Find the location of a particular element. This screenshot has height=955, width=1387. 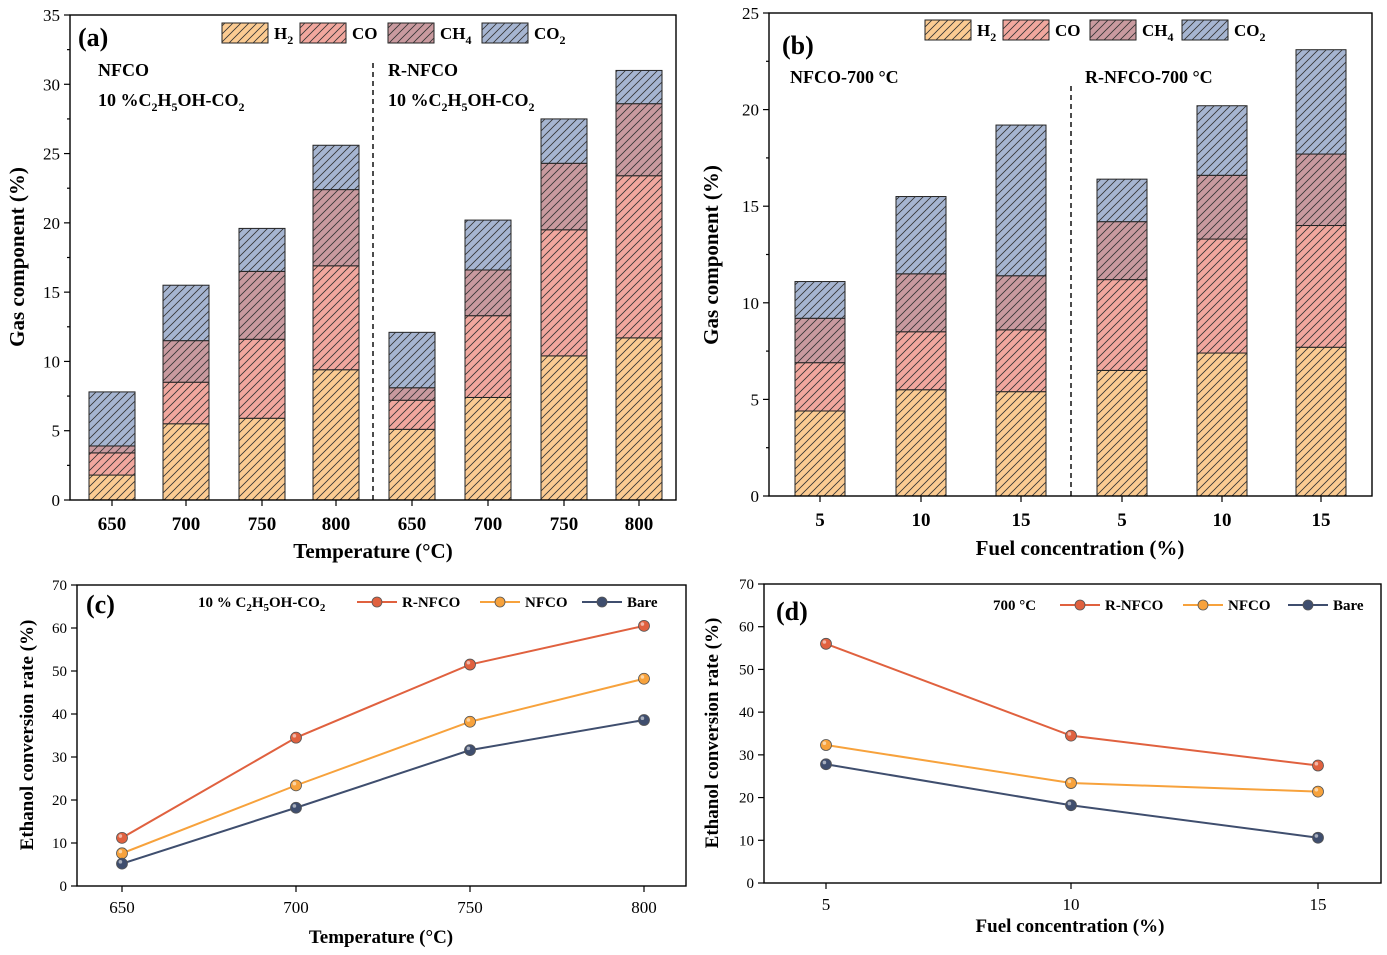

panel-c-ytick-1: 10 is located at coordinates (59, 844).